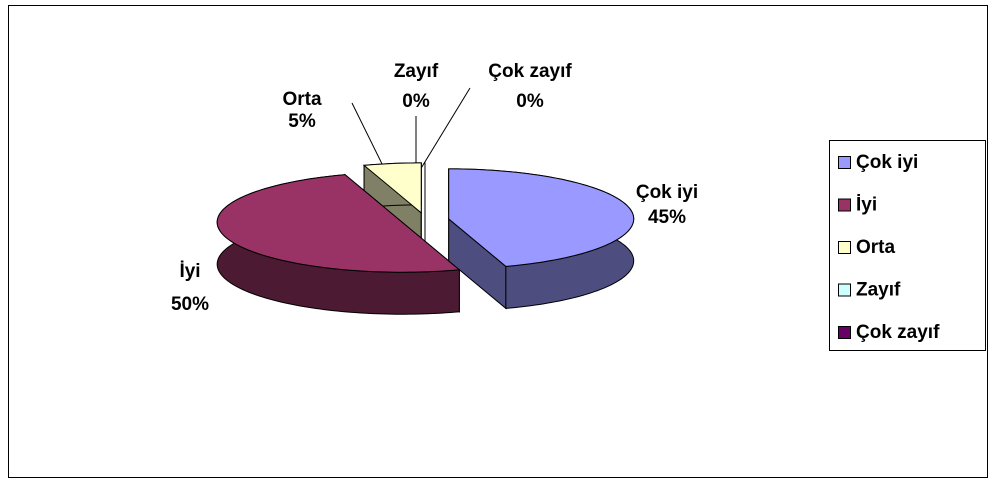 Image resolution: width=996 pixels, height=486 pixels. I want to click on legend-label: Orta, so click(876, 247).